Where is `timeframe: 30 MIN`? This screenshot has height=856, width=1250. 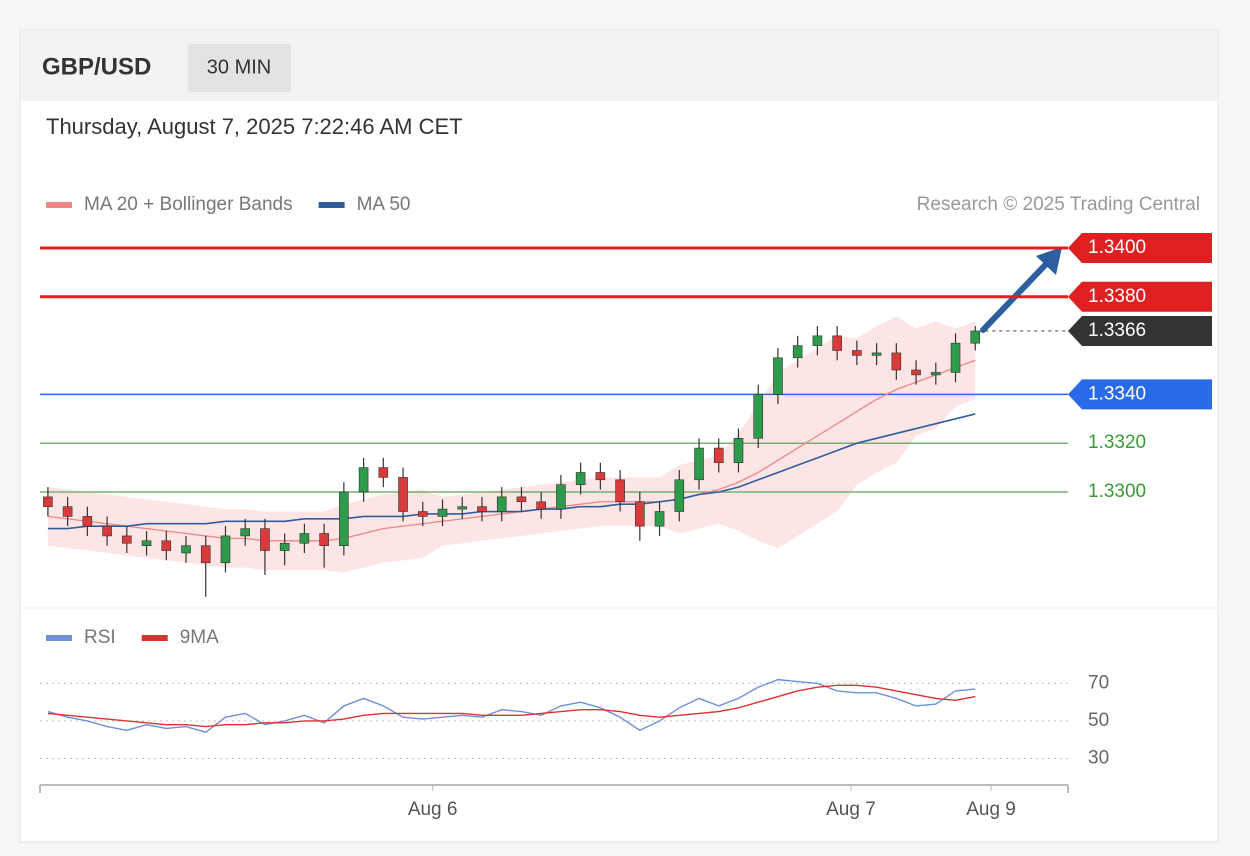 timeframe: 30 MIN is located at coordinates (239, 67).